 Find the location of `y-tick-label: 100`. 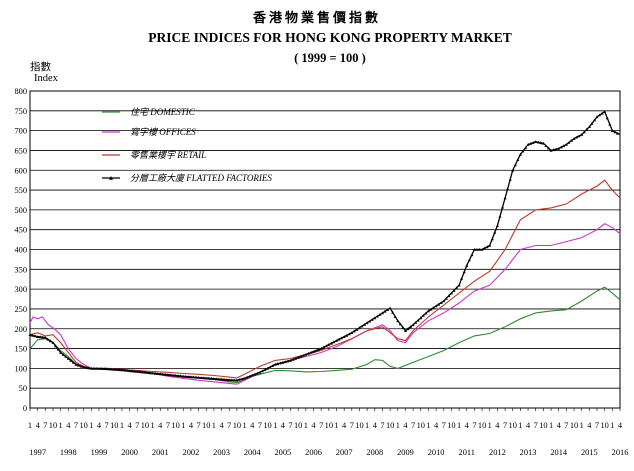

y-tick-label: 100 is located at coordinates (20, 368).